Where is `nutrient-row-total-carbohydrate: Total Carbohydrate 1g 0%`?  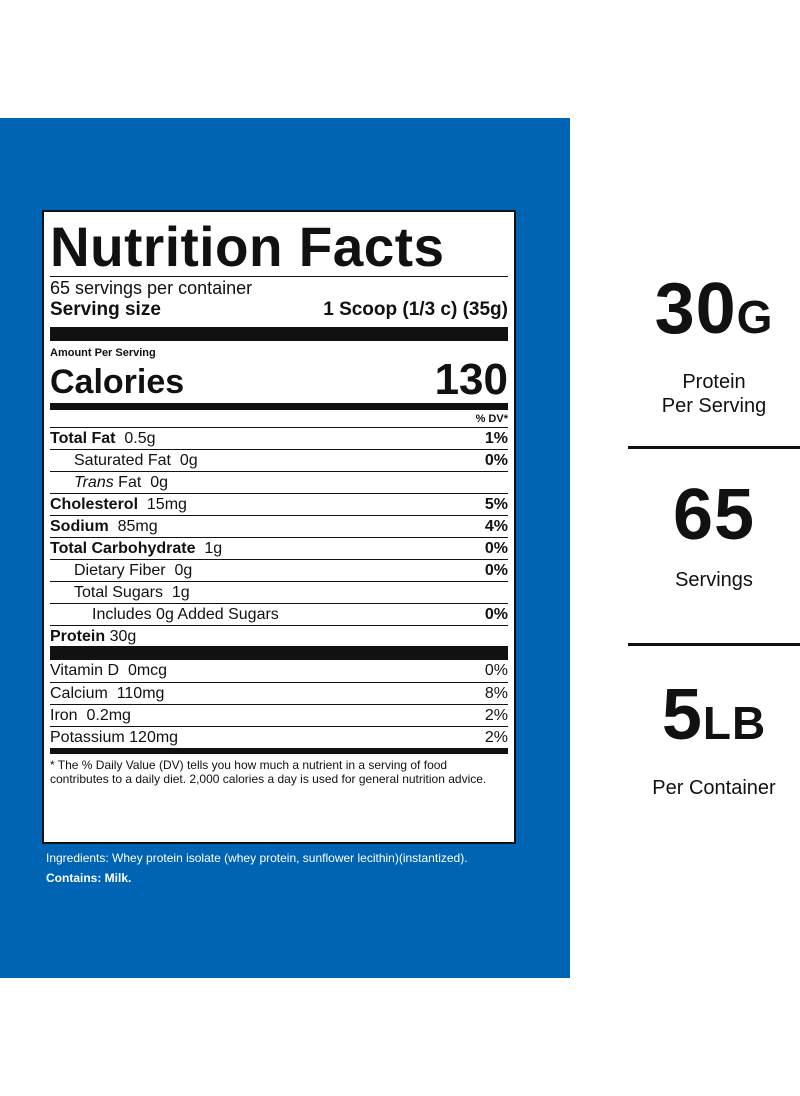 nutrient-row-total-carbohydrate: Total Carbohydrate 1g 0% is located at coordinates (279, 548).